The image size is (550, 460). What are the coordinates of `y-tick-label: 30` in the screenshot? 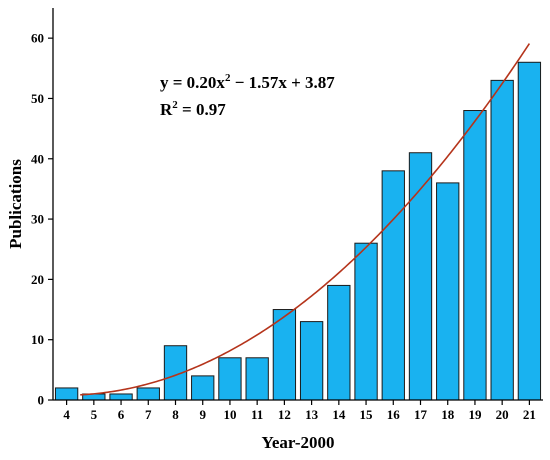 It's located at (37, 219).